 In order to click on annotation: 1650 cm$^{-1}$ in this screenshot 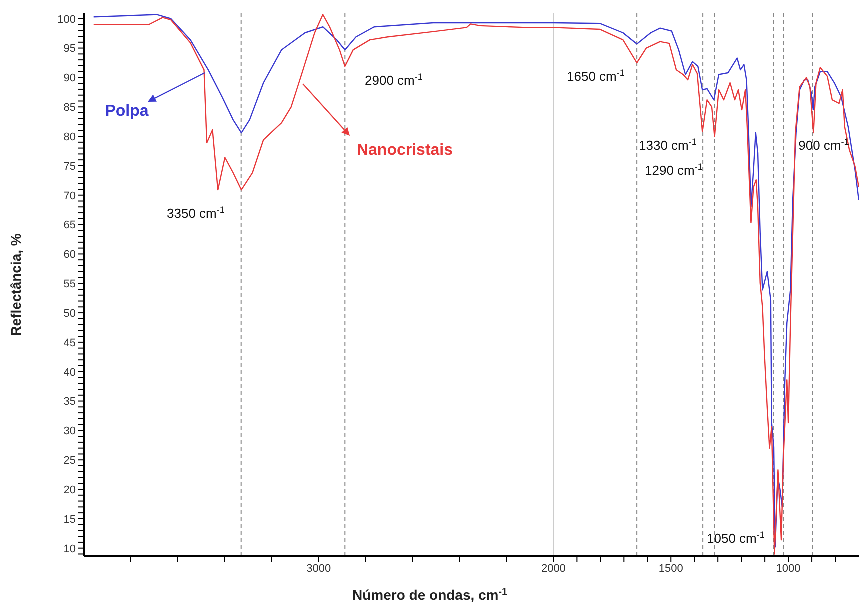, I will do `click(596, 76)`.